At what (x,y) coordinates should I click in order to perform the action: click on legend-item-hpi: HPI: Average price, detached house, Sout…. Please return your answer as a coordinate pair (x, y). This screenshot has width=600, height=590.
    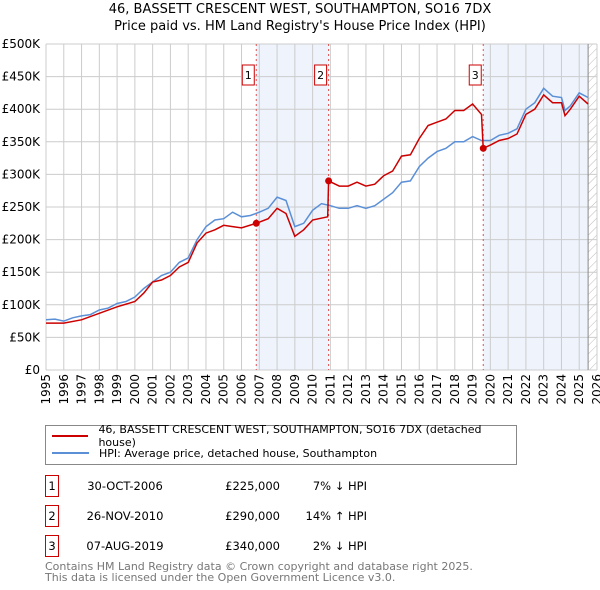
    Looking at the image, I should click on (214, 453).